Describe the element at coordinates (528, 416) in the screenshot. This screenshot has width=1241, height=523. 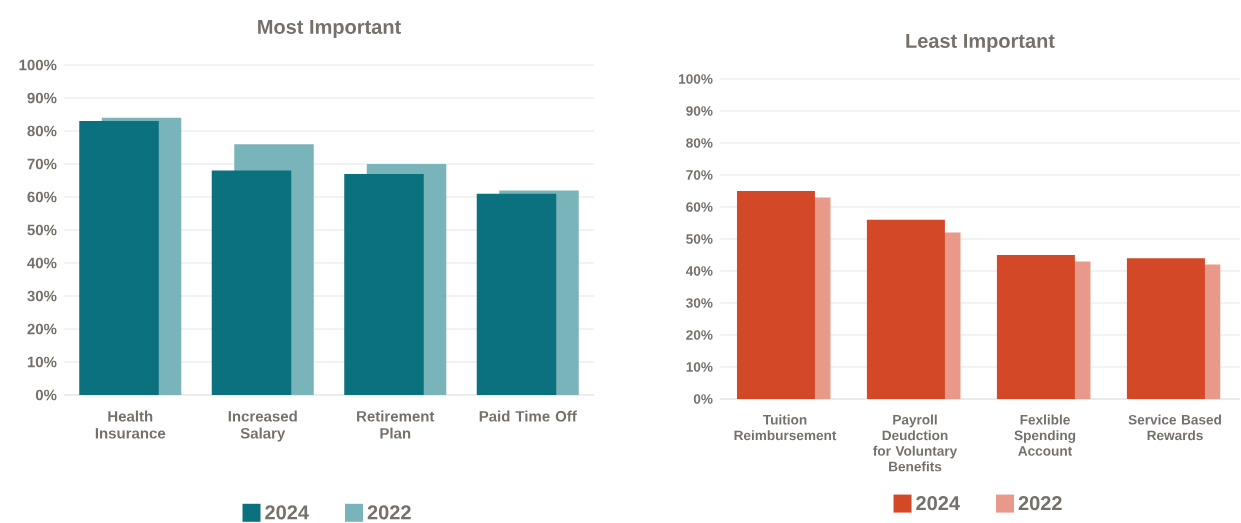
I see `x-tick-label: Paid Time Off` at that location.